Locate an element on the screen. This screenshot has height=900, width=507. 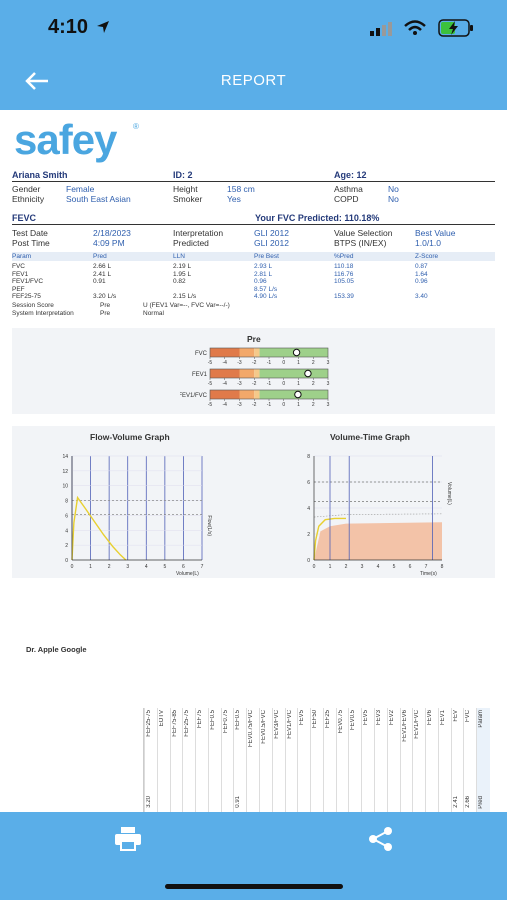
fv-ylabel: Flow(L/s) is located at coordinates (209, 525).